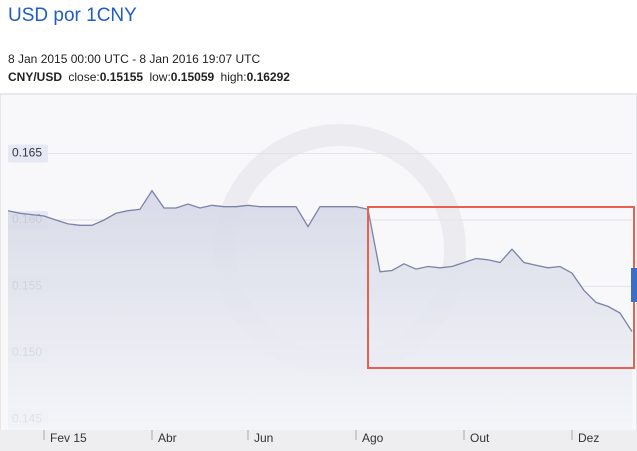  I want to click on stat-label: high:, so click(234, 77).